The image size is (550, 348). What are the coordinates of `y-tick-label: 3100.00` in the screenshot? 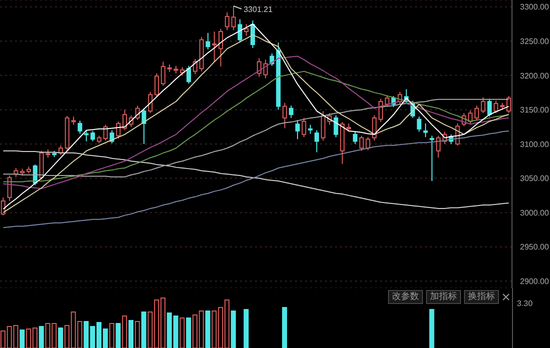 It's located at (535, 144).